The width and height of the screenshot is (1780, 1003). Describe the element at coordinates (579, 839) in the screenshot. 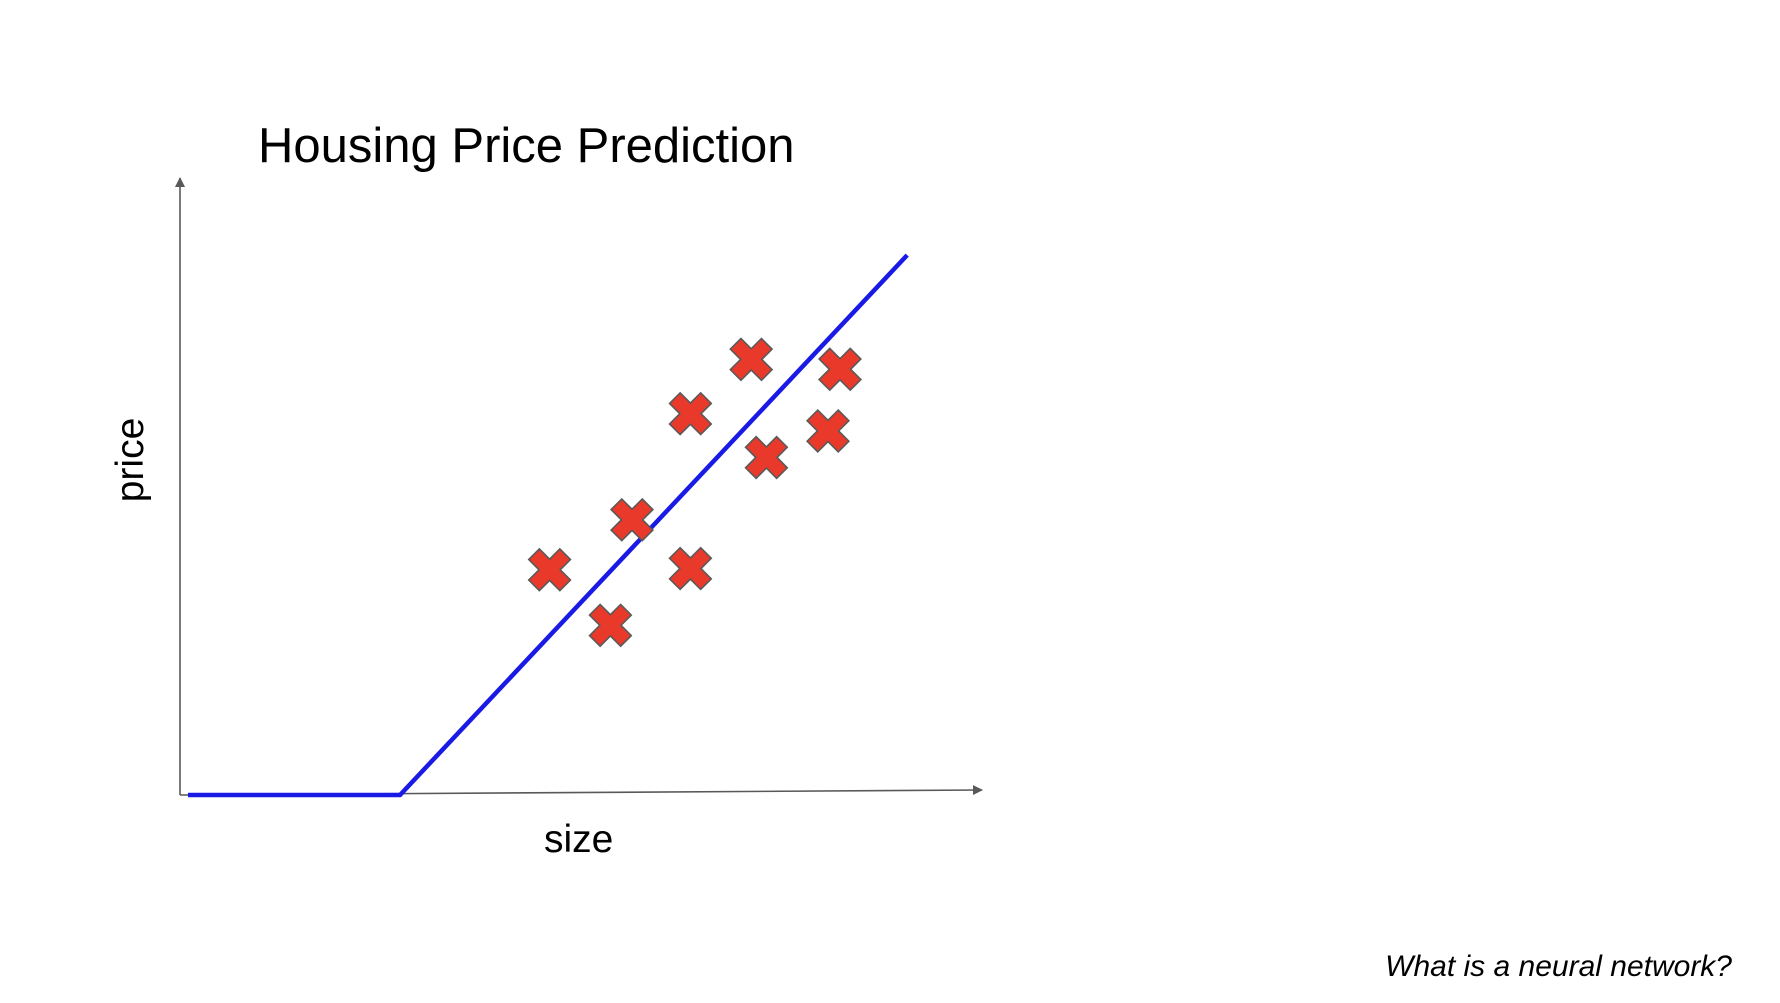

I see `x-axis-label: size` at that location.